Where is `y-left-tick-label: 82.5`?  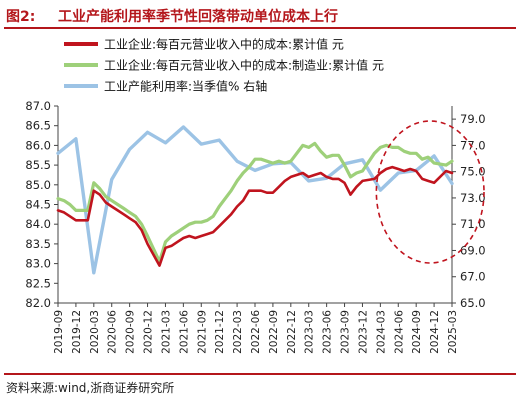 y-left-tick-label: 82.5 is located at coordinates (38, 283).